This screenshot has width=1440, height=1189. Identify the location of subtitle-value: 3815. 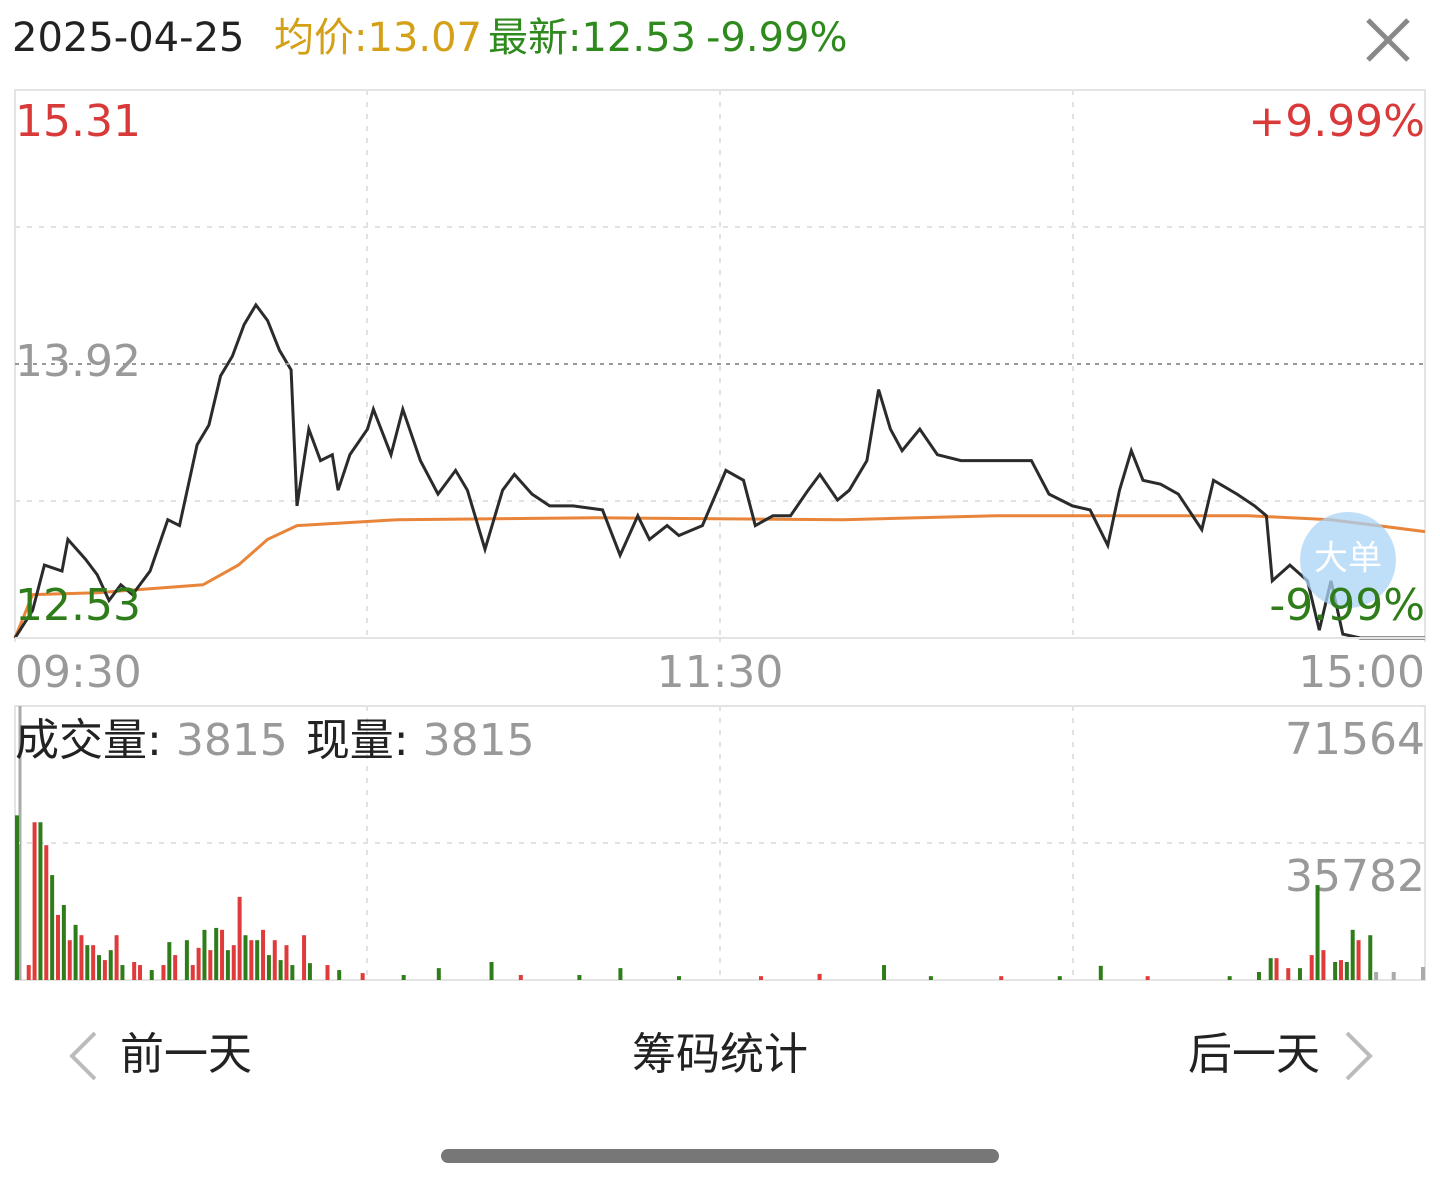
(479, 740).